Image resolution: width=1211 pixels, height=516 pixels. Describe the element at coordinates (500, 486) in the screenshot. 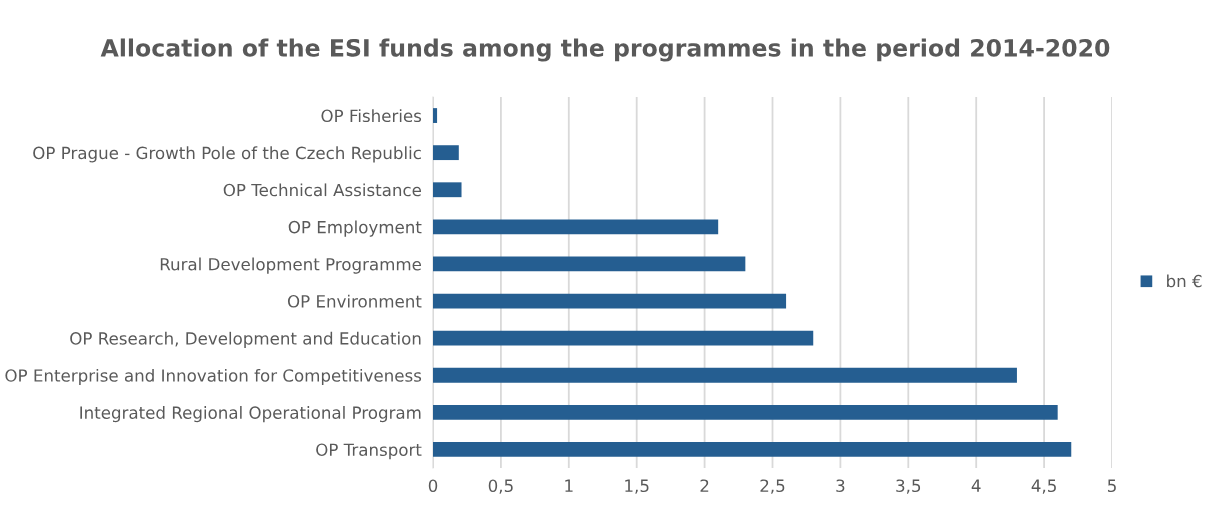

I see `x-tick-label: 0,5` at that location.